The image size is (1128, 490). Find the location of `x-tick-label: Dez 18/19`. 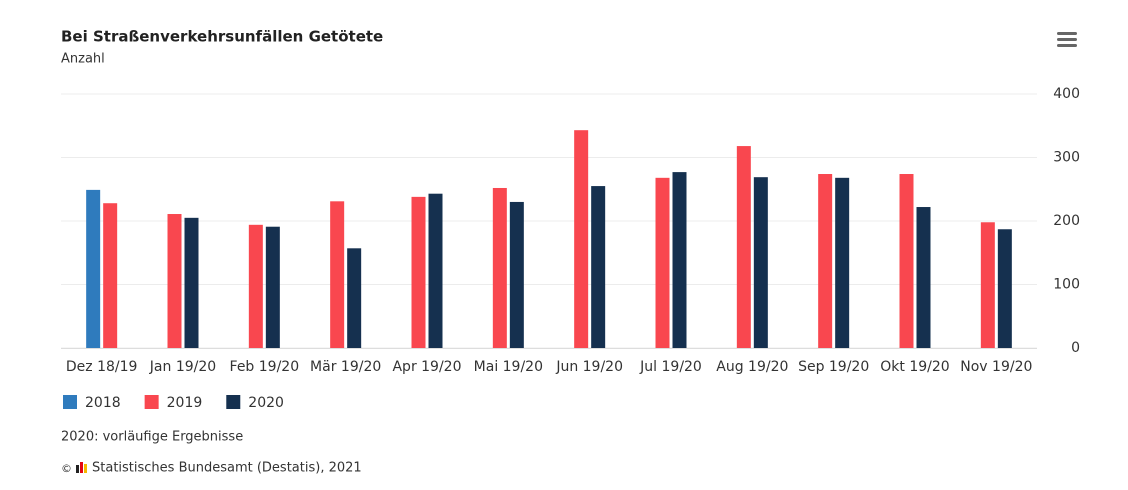

x-tick-label: Dez 18/19 is located at coordinates (102, 367).